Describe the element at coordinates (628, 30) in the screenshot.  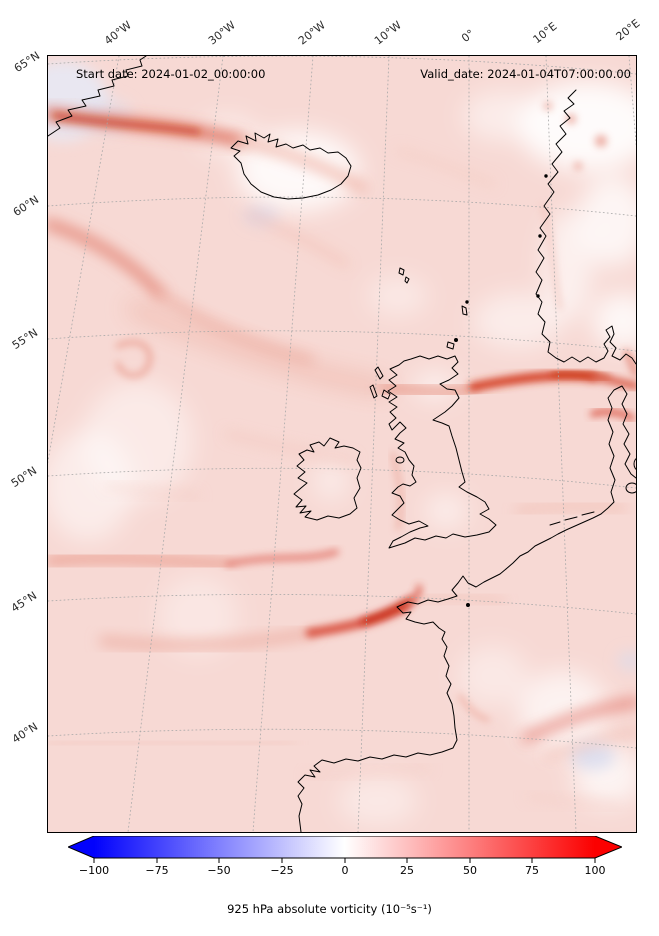
I see `x-tick-label: 20°E` at that location.